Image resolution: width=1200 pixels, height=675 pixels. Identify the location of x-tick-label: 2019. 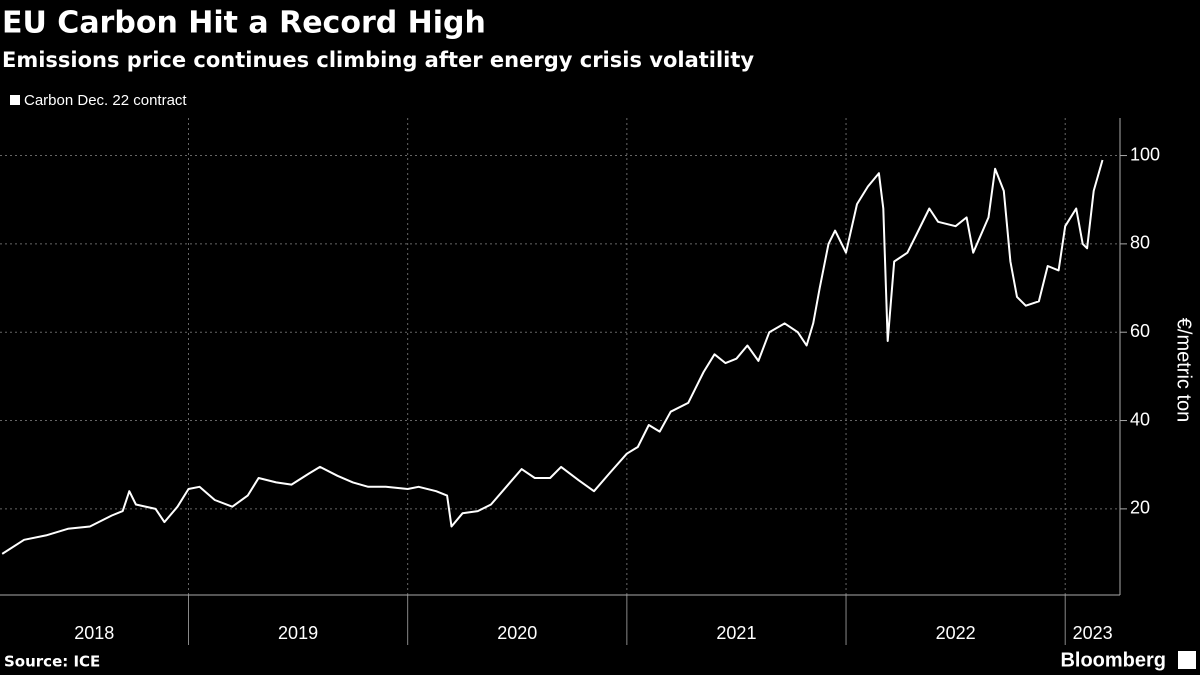
(298, 633).